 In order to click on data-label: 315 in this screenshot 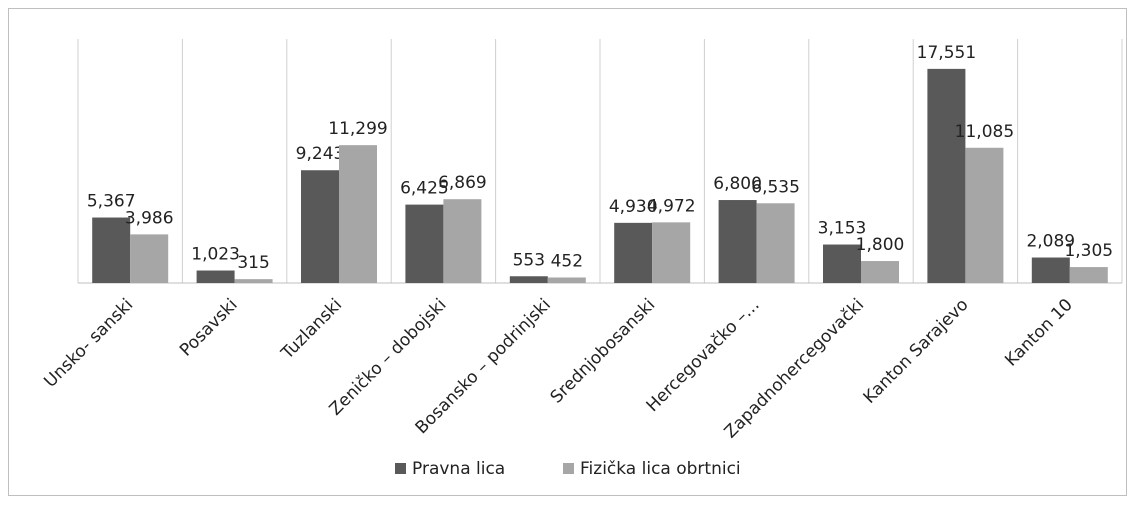, I will do `click(253, 263)`.